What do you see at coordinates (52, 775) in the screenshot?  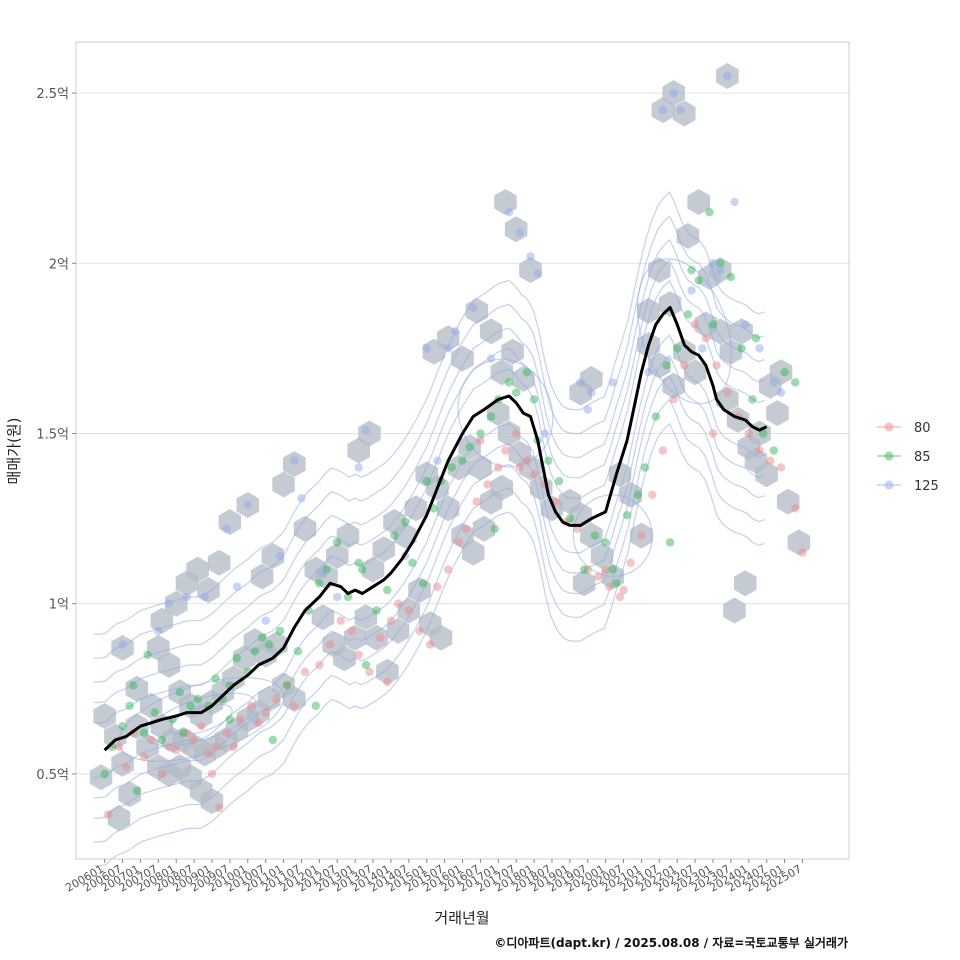 I see `y-tick-label: 0.5억` at bounding box center [52, 775].